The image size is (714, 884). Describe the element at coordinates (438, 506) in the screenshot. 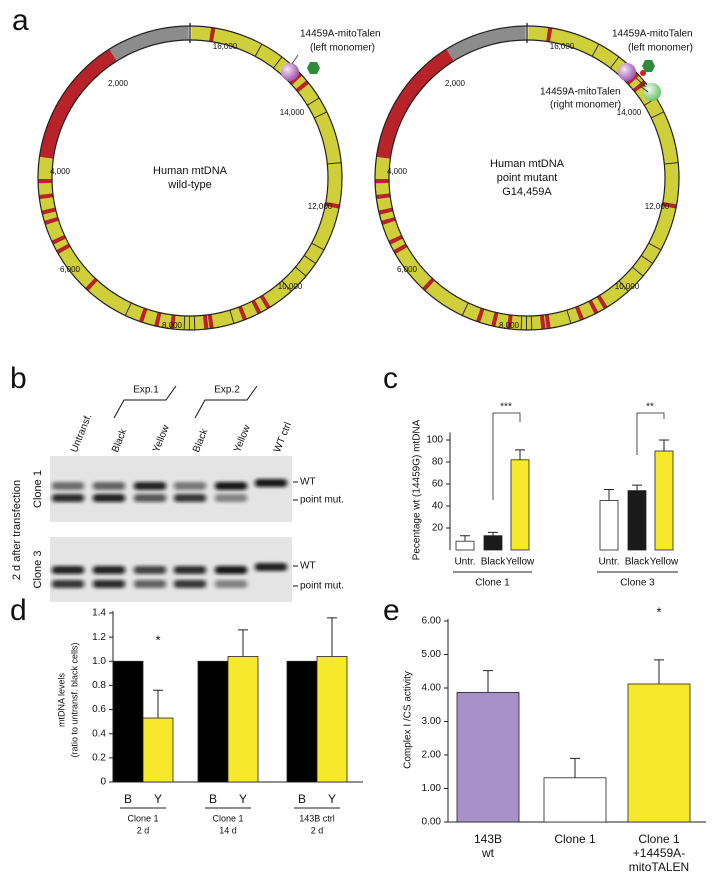

I see `y-tick-label: 40` at that location.